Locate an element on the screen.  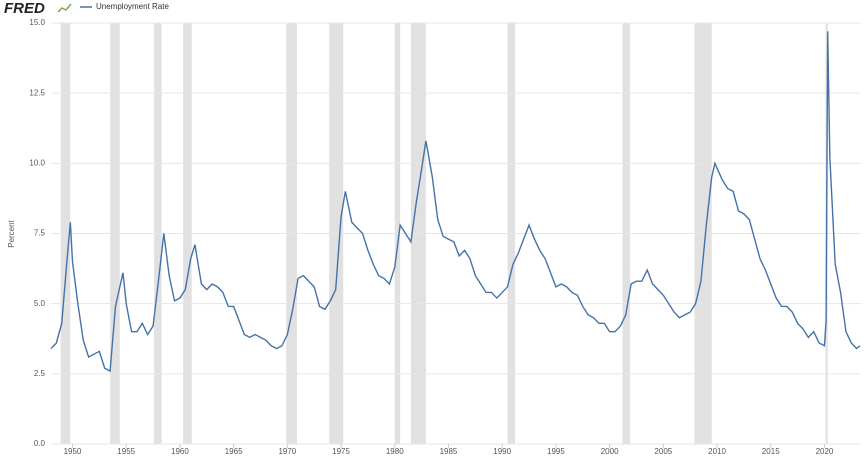
x-tick-label: 1990 is located at coordinates (502, 451).